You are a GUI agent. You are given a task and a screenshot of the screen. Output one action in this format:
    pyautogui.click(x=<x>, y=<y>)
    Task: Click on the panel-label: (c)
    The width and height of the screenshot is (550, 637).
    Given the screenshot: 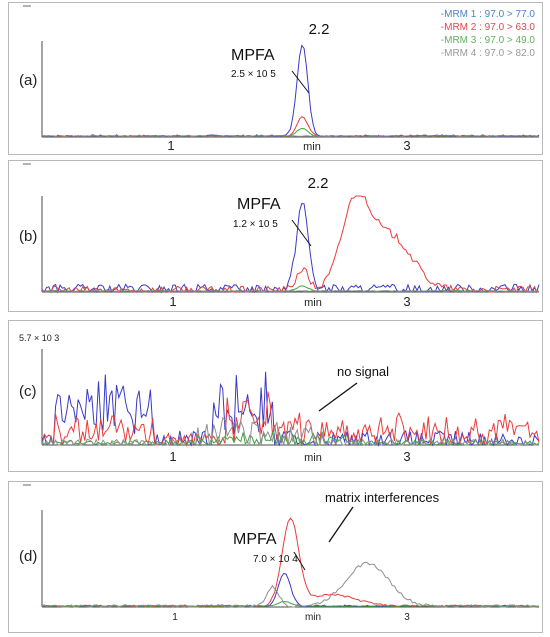 What is the action you would take?
    pyautogui.click(x=28, y=391)
    